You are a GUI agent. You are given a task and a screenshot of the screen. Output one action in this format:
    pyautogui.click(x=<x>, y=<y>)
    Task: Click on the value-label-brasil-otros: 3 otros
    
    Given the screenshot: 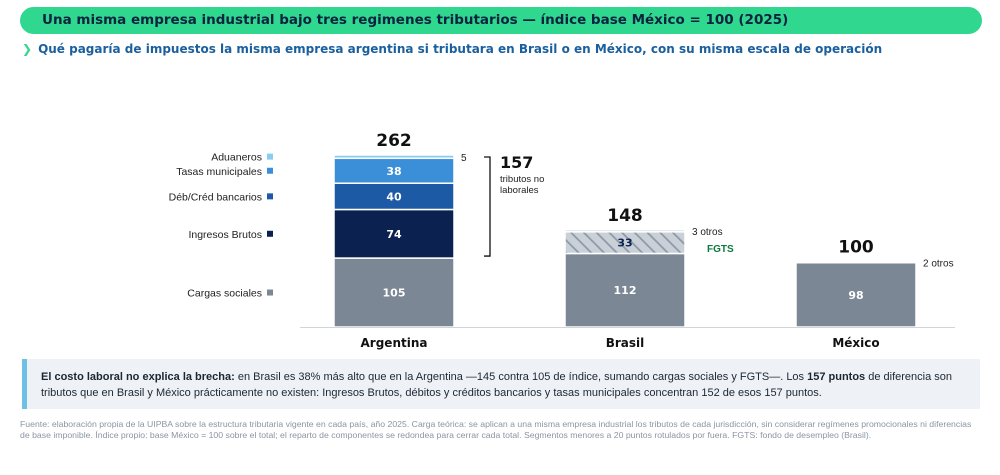 What is the action you would take?
    pyautogui.click(x=707, y=232)
    